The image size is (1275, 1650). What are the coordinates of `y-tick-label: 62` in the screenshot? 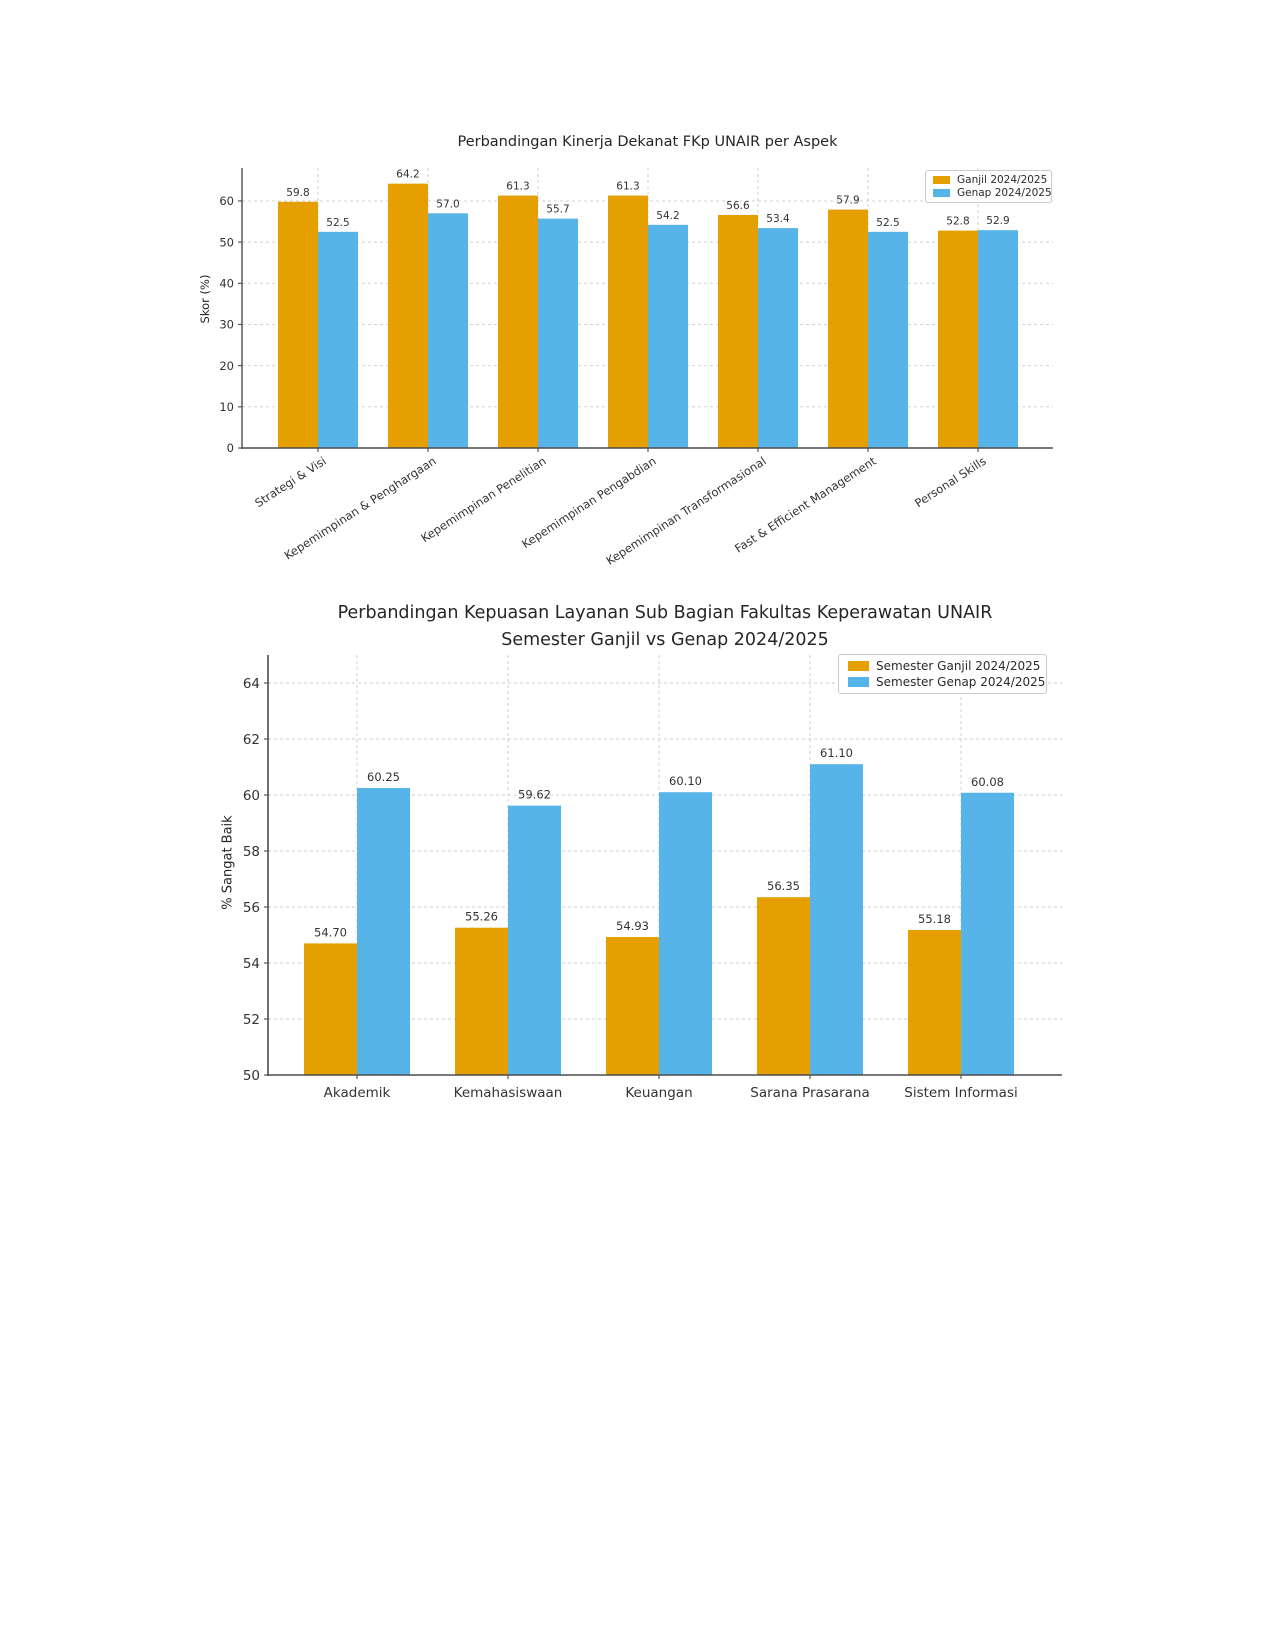 It's located at (251, 740).